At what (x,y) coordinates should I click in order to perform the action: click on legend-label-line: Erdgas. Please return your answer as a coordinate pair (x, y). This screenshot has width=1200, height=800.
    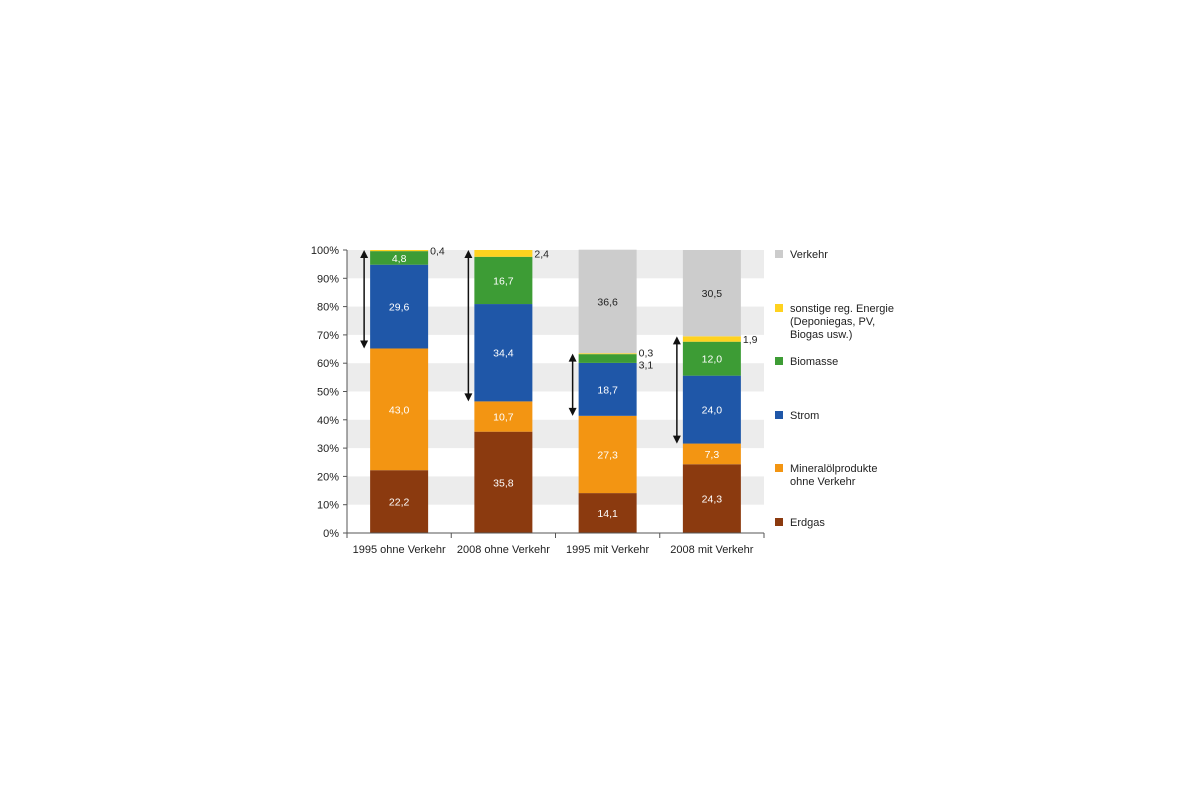
    Looking at the image, I should click on (807, 523).